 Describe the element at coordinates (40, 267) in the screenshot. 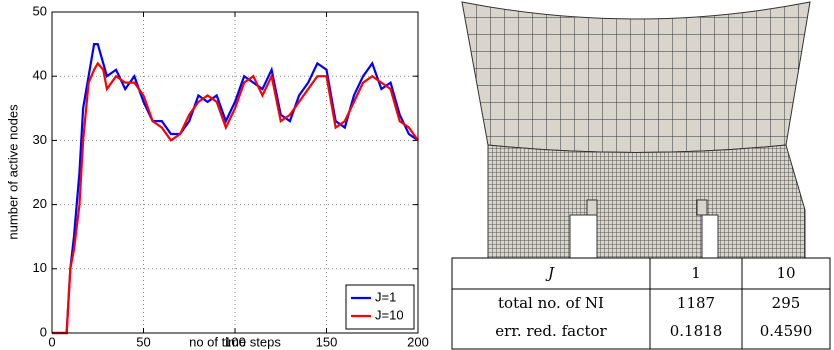

I see `y-tick-label: 10` at that location.